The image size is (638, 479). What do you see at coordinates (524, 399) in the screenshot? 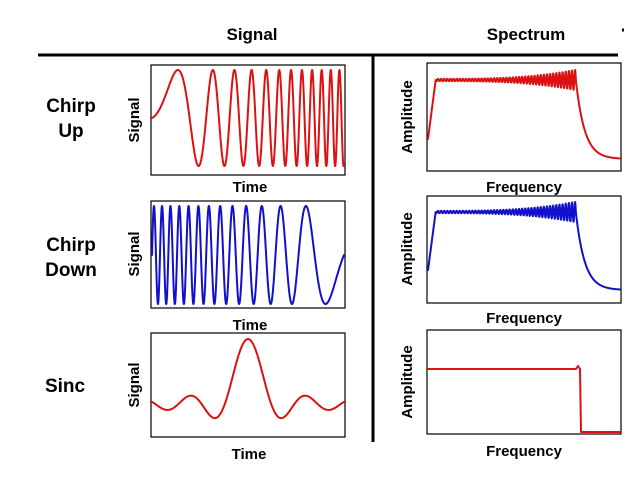
I see `sinc-spectrum-curve` at bounding box center [524, 399].